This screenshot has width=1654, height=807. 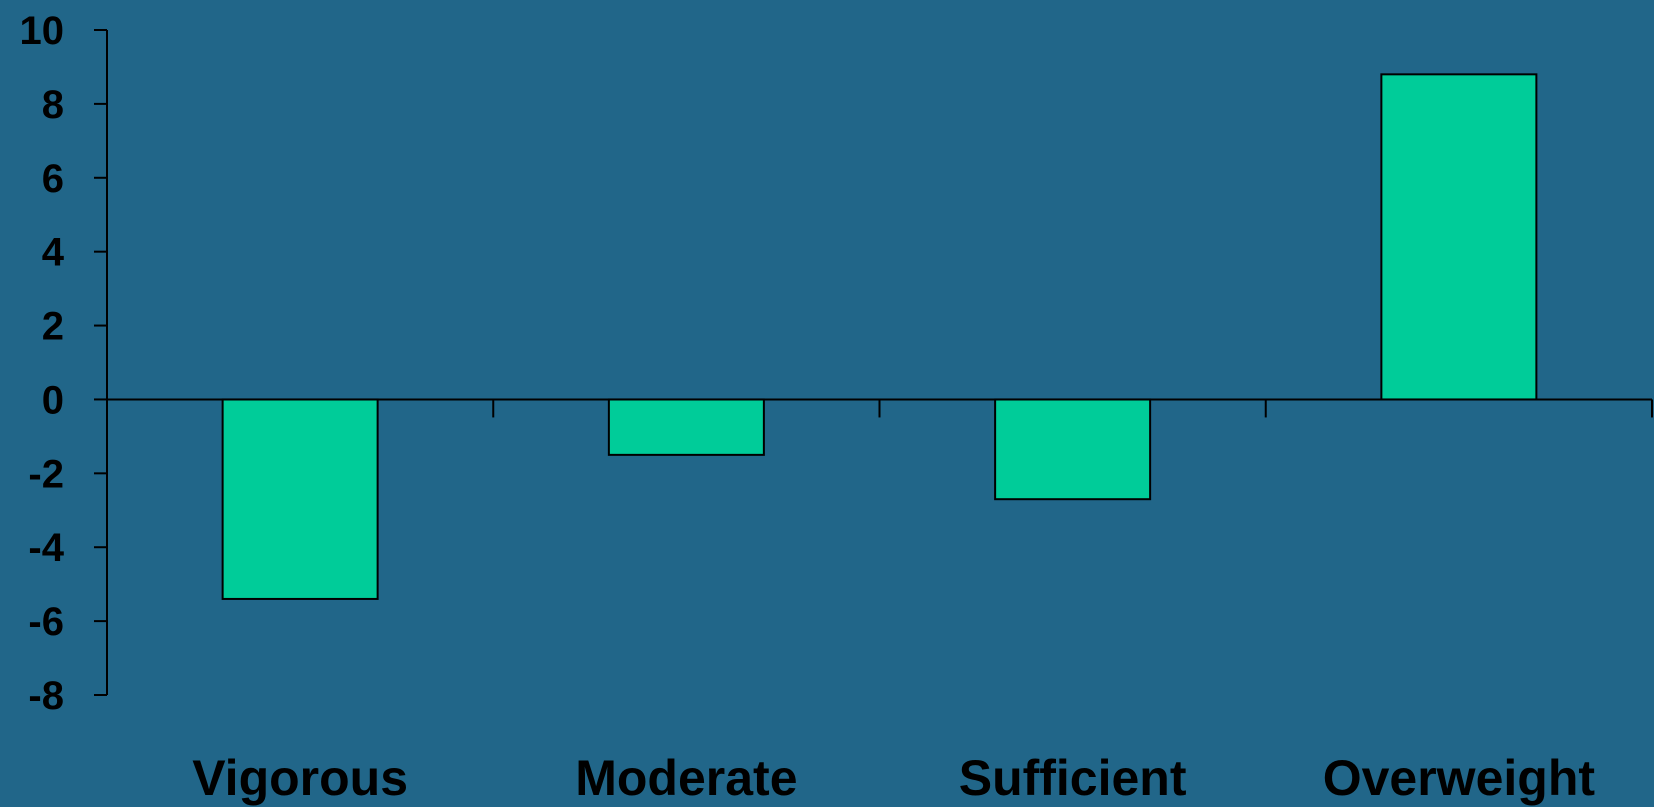 I want to click on bar-sufficient, so click(x=1073, y=449).